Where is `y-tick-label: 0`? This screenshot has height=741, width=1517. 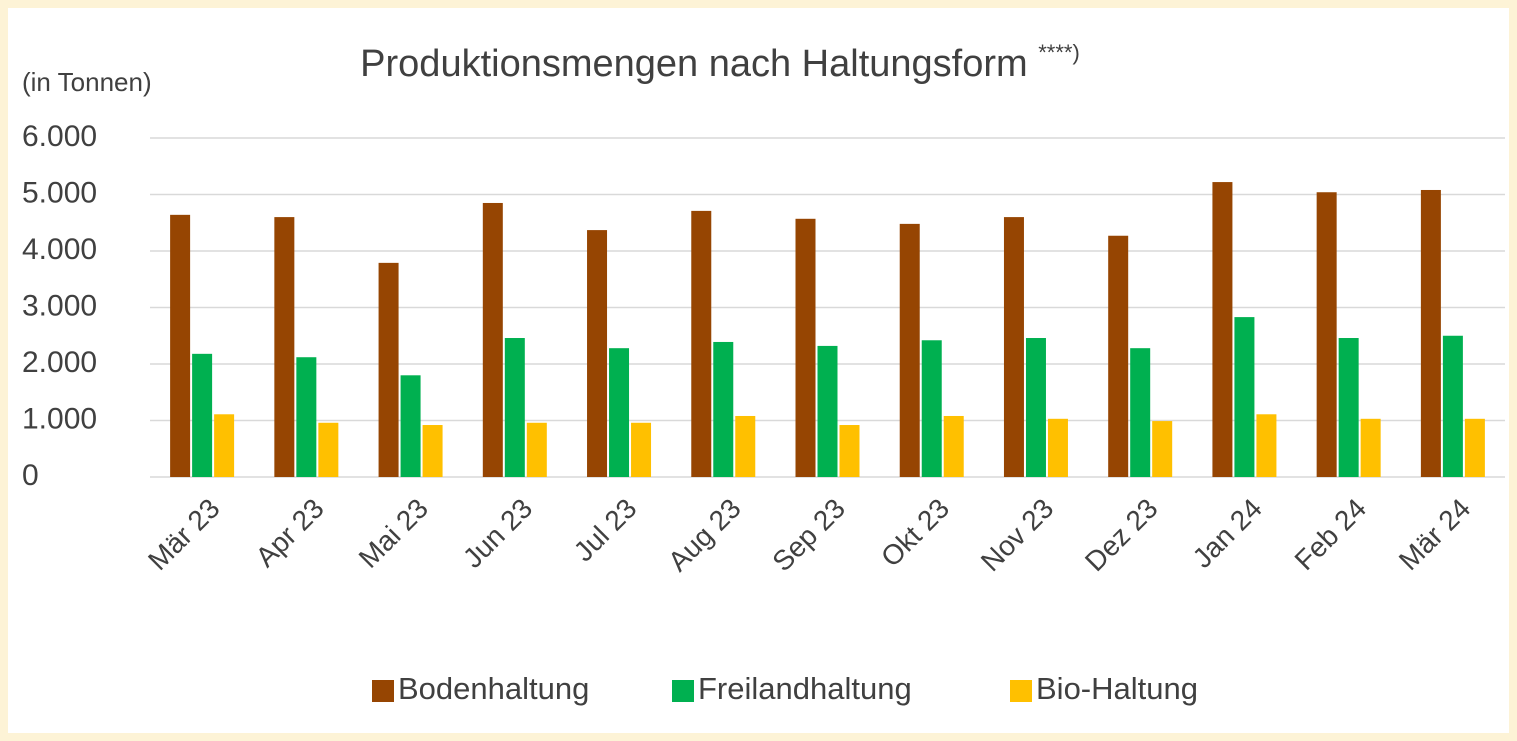
y-tick-label: 0 is located at coordinates (30, 475).